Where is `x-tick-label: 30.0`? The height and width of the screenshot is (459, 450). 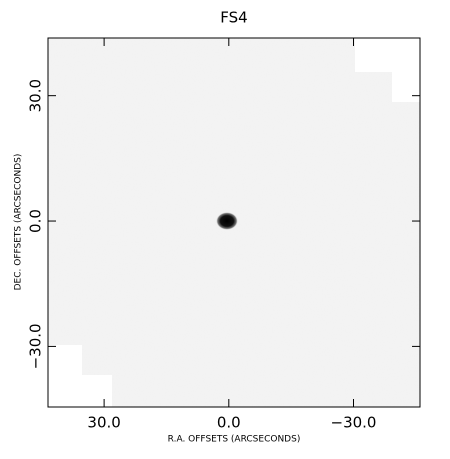 x-tick-label: 30.0 is located at coordinates (103, 423).